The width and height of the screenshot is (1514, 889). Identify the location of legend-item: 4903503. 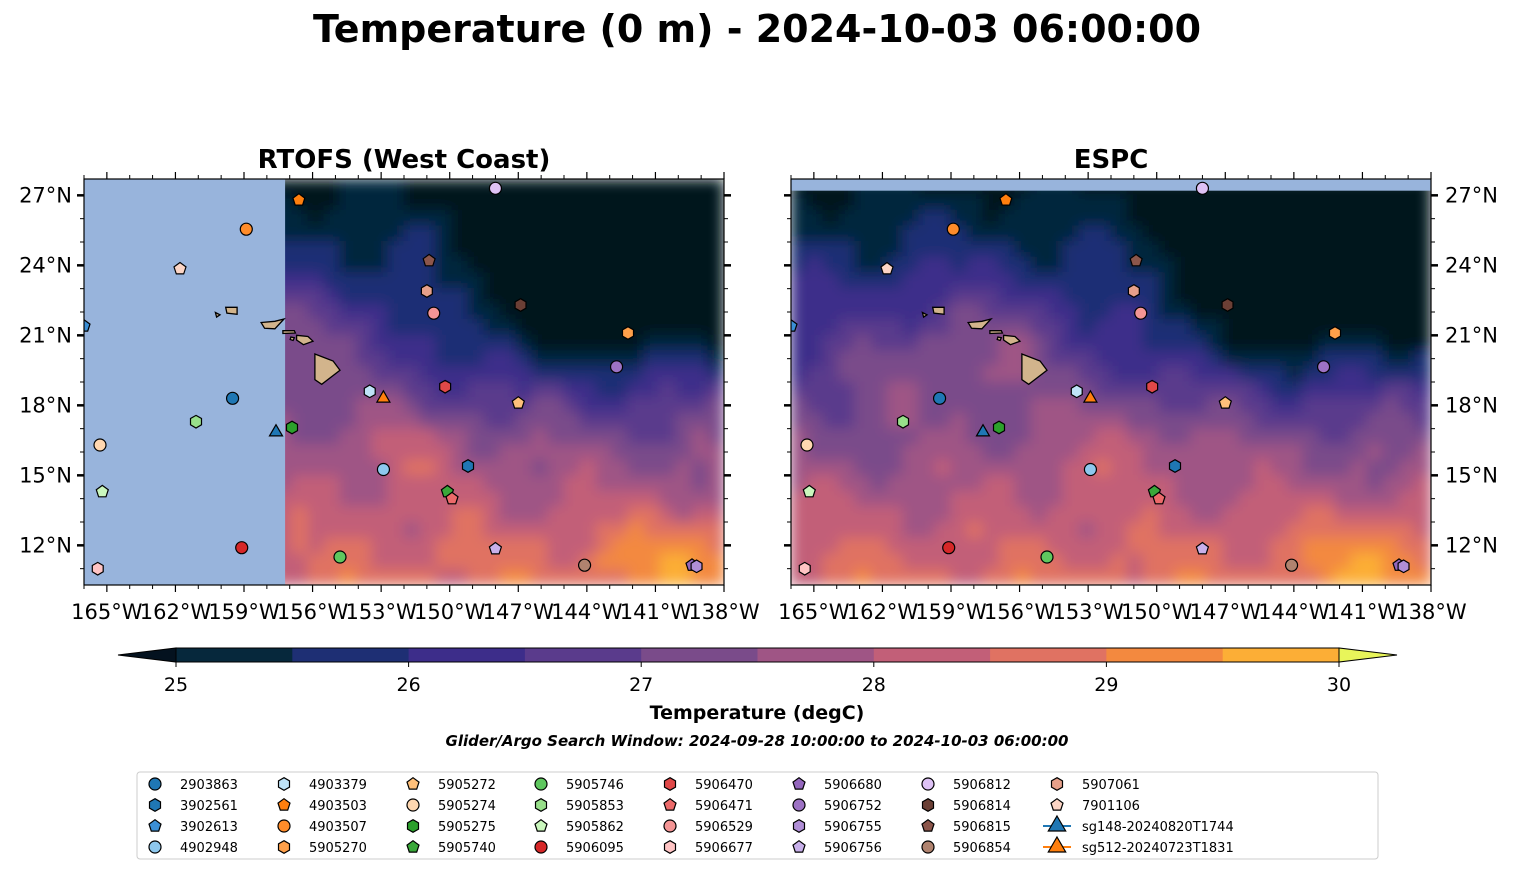
(322, 805).